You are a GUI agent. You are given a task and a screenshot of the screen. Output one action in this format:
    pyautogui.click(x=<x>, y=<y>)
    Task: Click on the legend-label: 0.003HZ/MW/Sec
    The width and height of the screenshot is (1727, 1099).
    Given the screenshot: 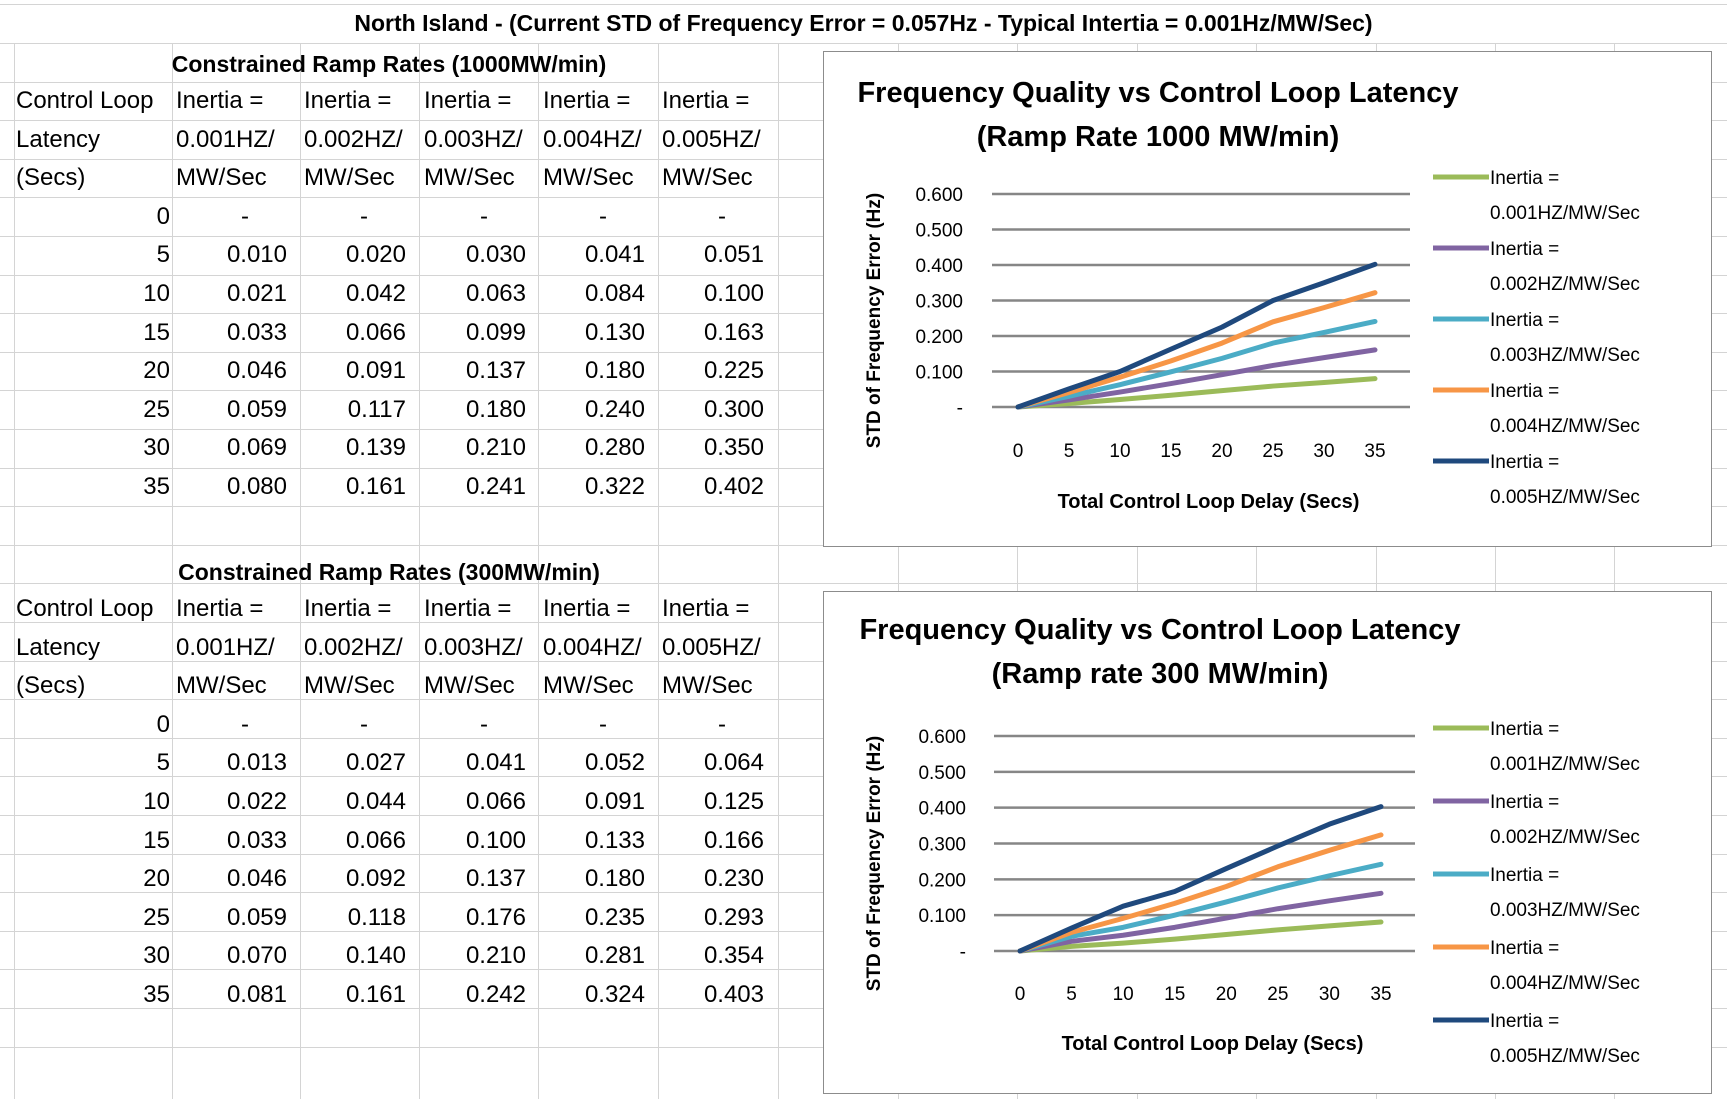 What is the action you would take?
    pyautogui.click(x=1565, y=910)
    